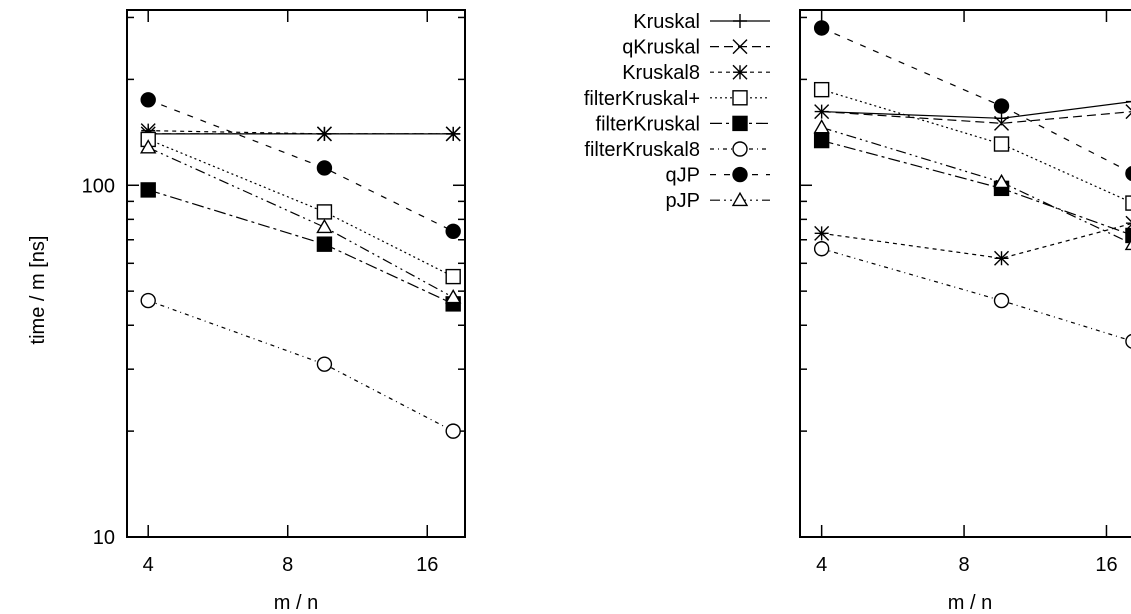 The image size is (1131, 614). Describe the element at coordinates (661, 73) in the screenshot. I see `legend-label: Kruskal8` at that location.